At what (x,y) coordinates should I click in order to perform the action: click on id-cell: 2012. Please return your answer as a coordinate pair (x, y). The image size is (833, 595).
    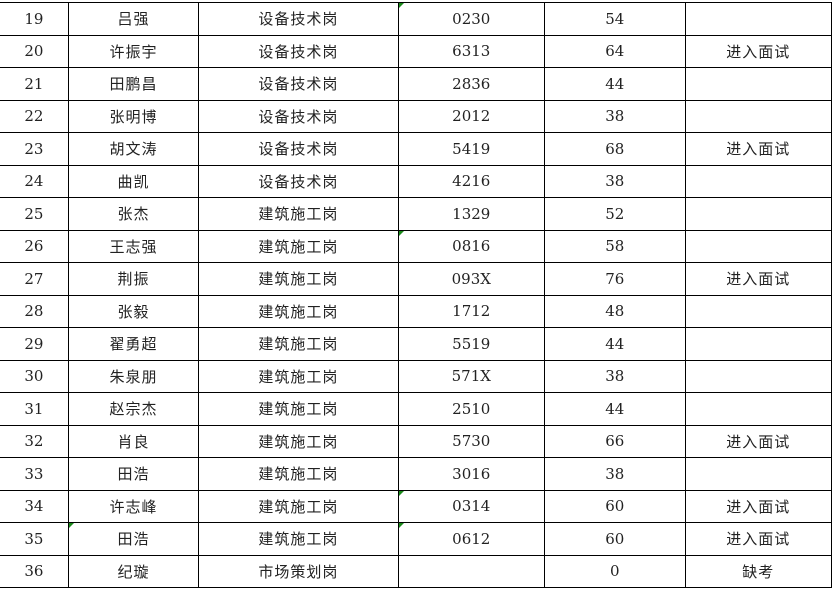
    Looking at the image, I should click on (471, 116).